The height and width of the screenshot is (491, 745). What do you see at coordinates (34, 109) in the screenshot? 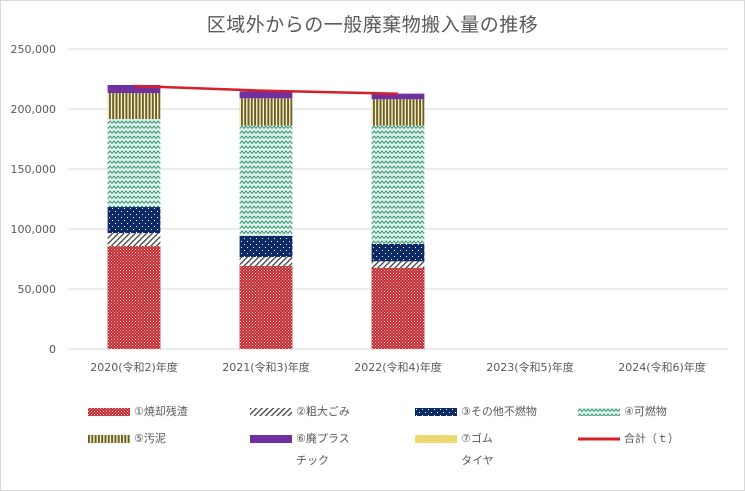
I see `y-tick-label: 200,000` at bounding box center [34, 109].